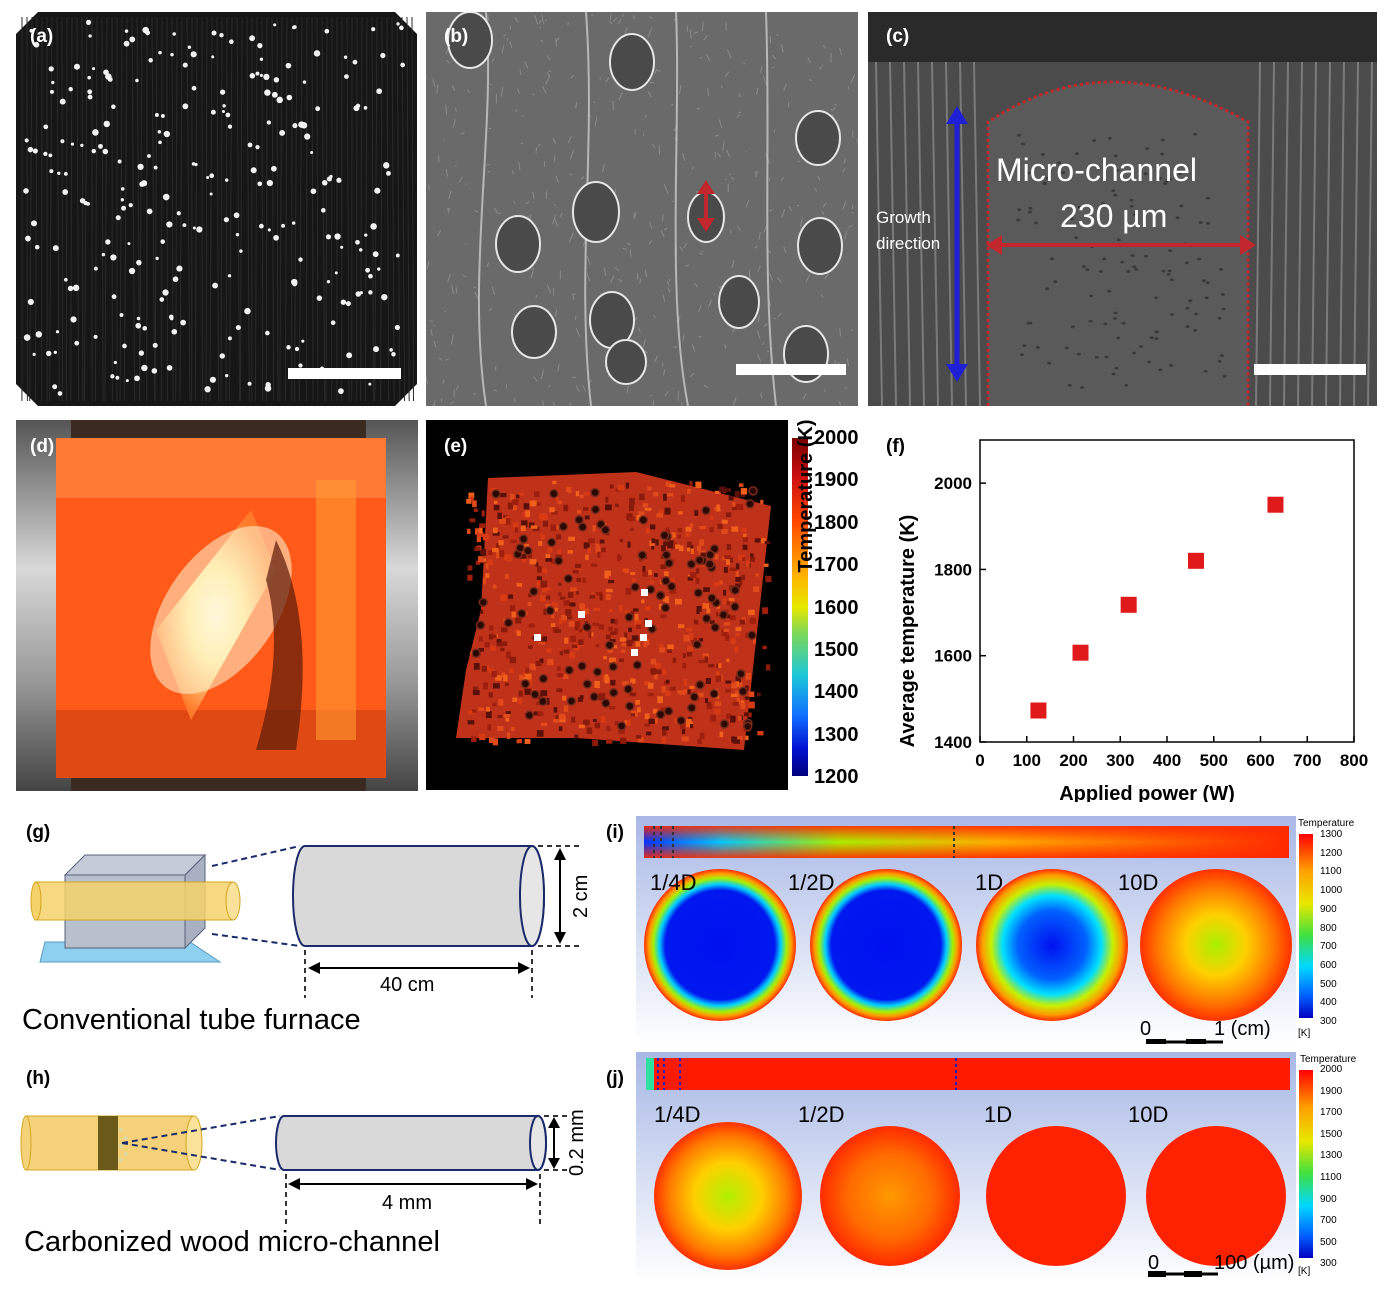 This screenshot has height=1298, width=1385. What do you see at coordinates (1331, 1177) in the screenshot?
I see `legend-tick-j: 1100` at bounding box center [1331, 1177].